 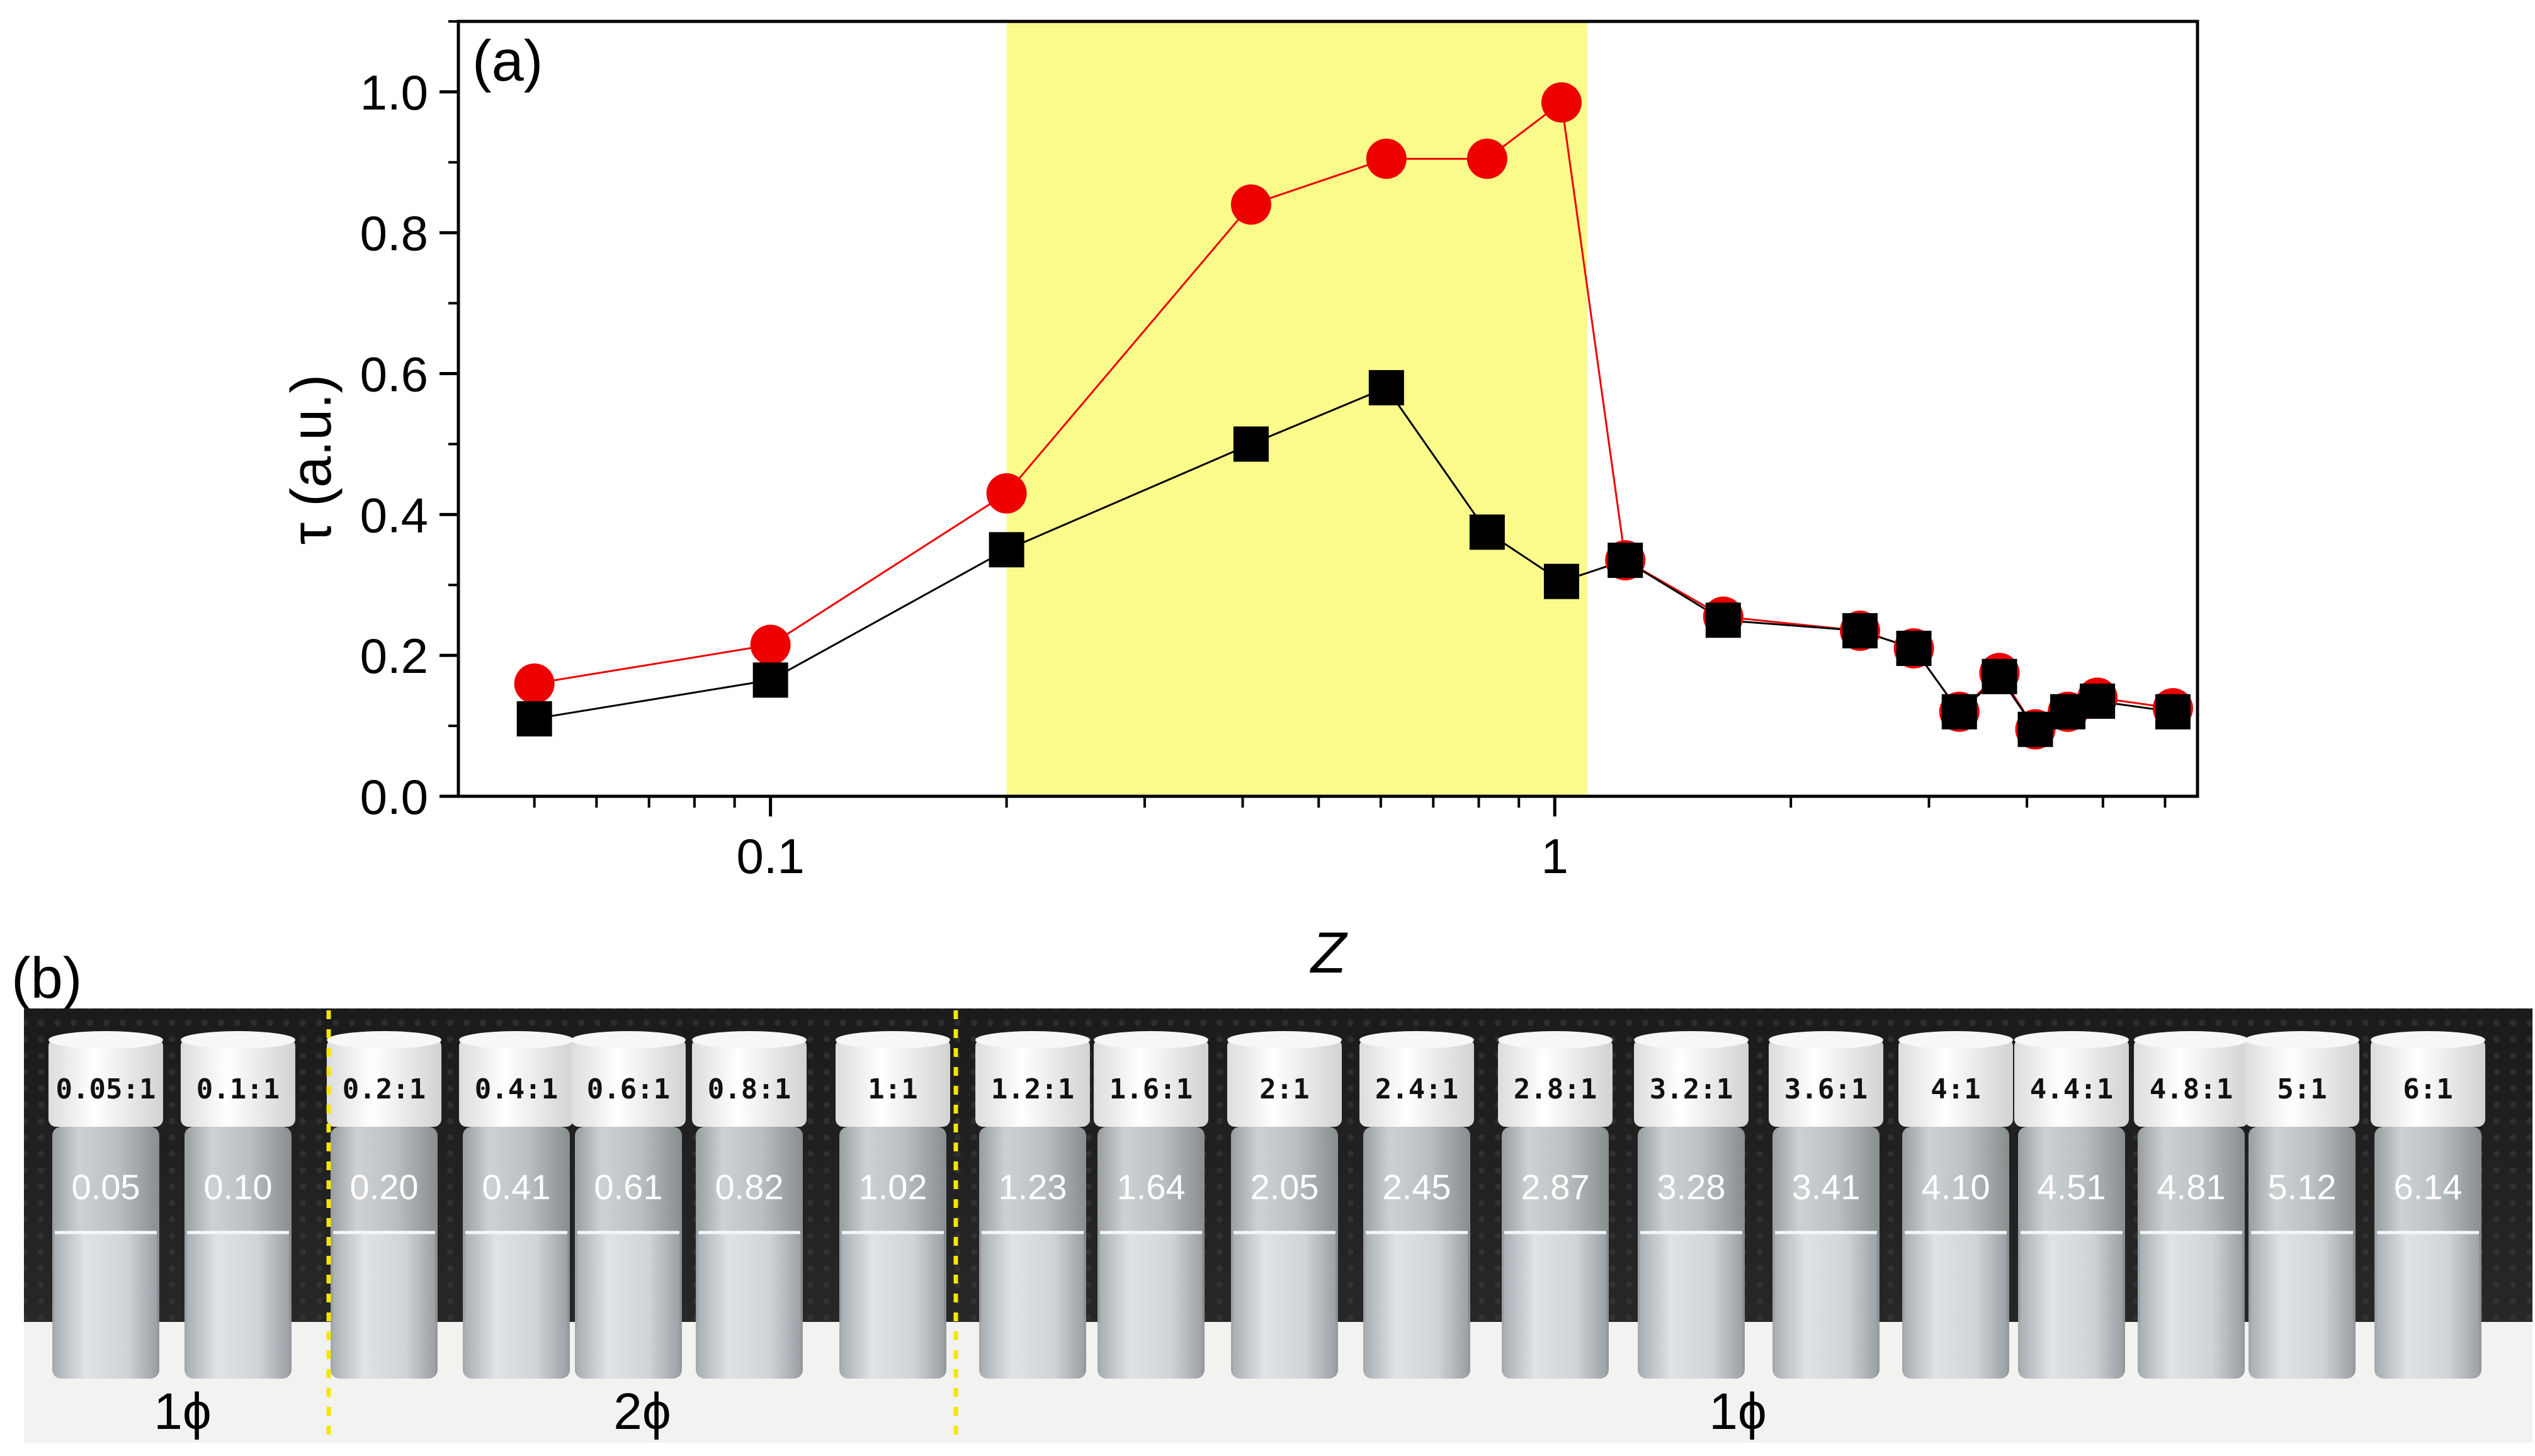 I want to click on vial: 4.4:1 4.51, so click(x=2071, y=1205).